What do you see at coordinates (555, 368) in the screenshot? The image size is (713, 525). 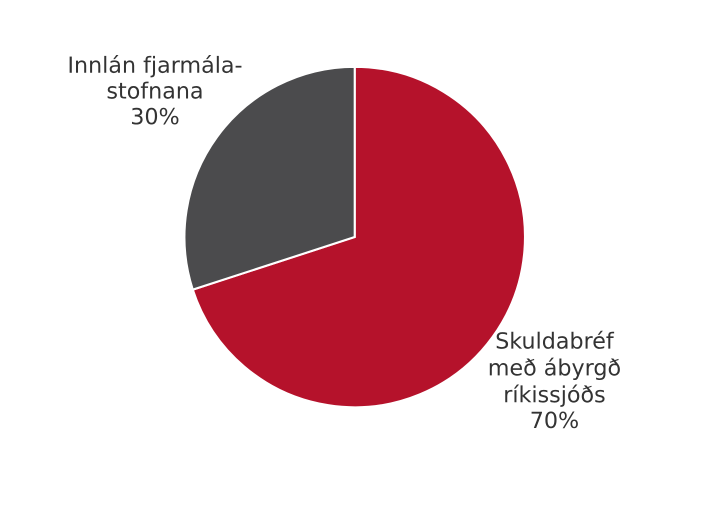 I see `slice-label: Skuldabréf með ábyrgð ríkissjóðs` at bounding box center [555, 368].